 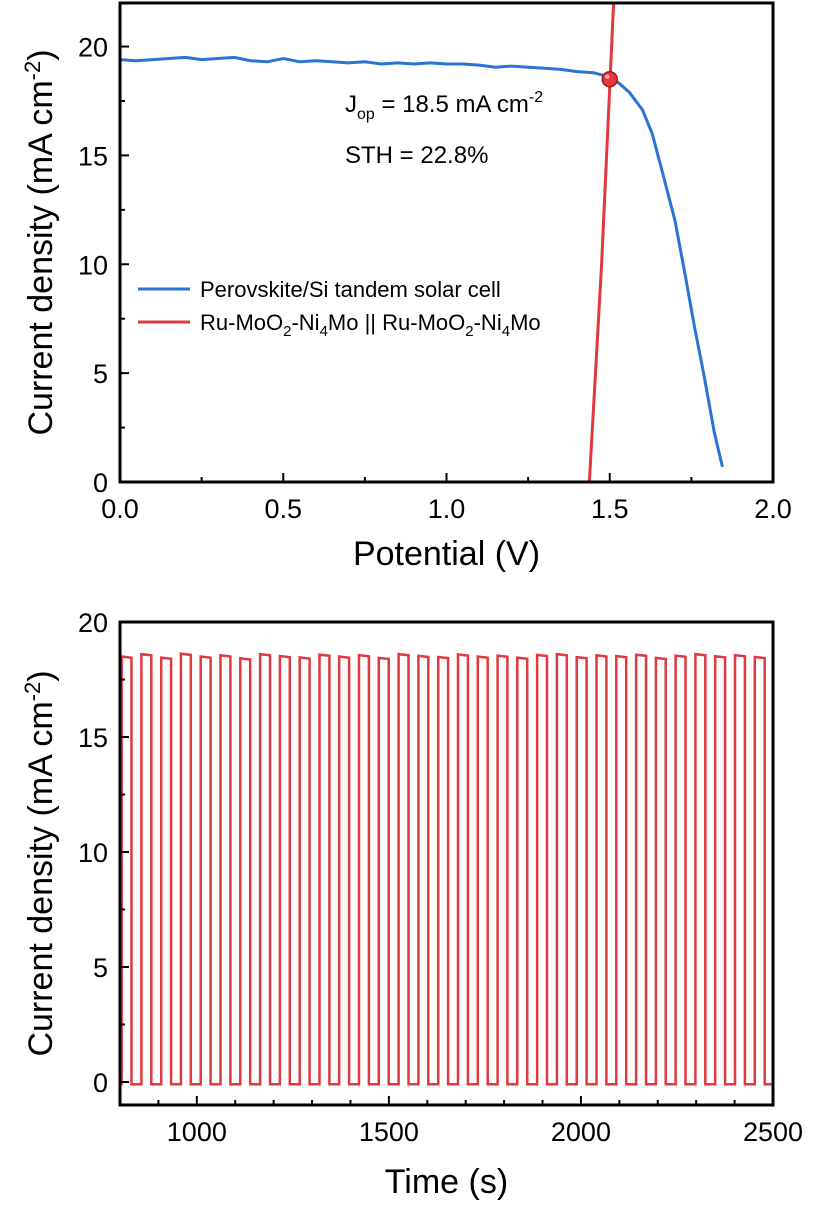 I want to click on x-tick-label: 2000, so click(x=581, y=1132).